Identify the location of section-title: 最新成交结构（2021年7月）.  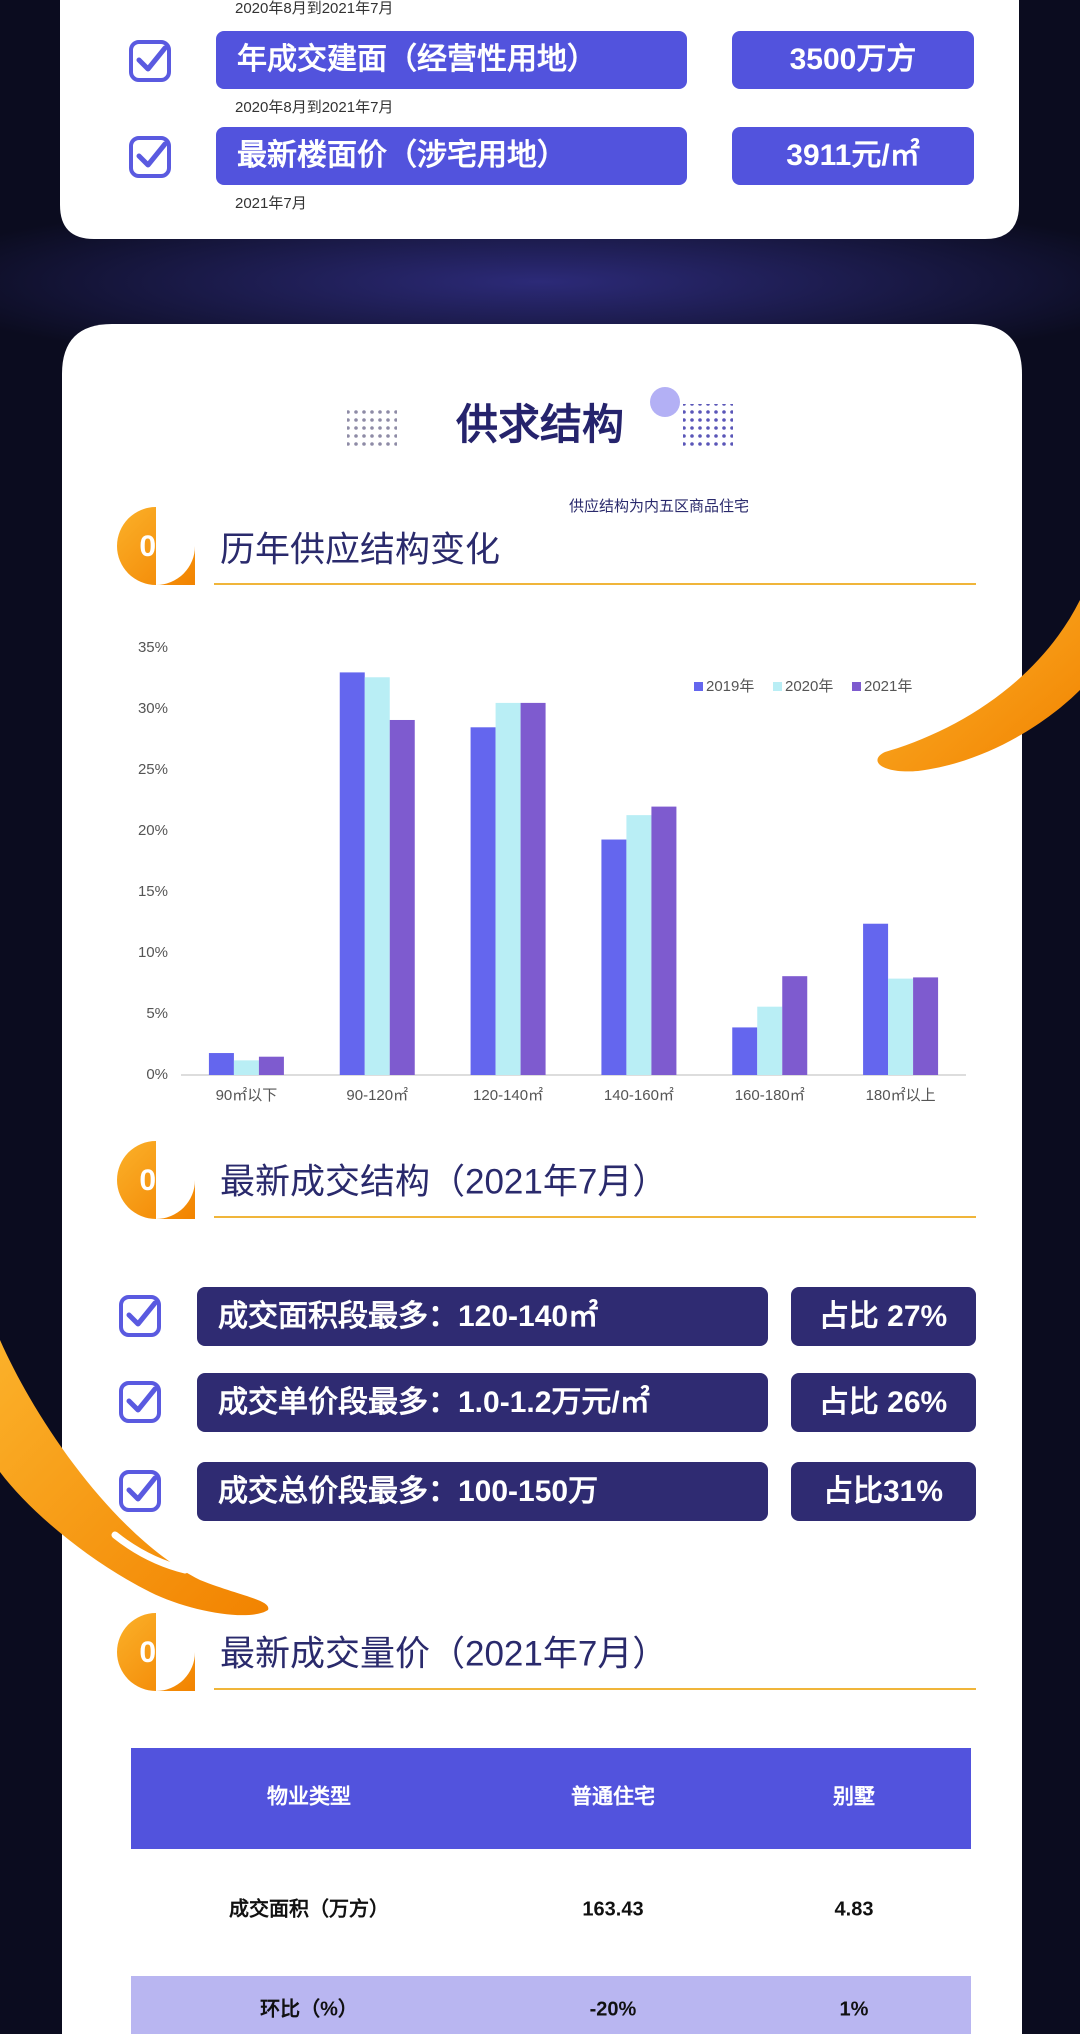
(443, 1181).